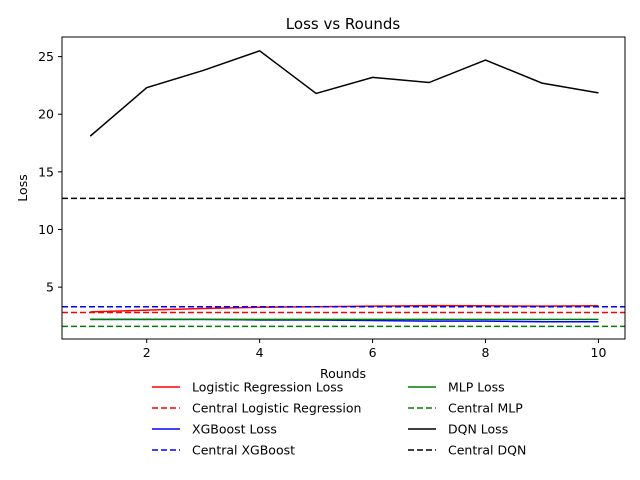  What do you see at coordinates (343, 373) in the screenshot?
I see `x-axis-label: Rounds` at bounding box center [343, 373].